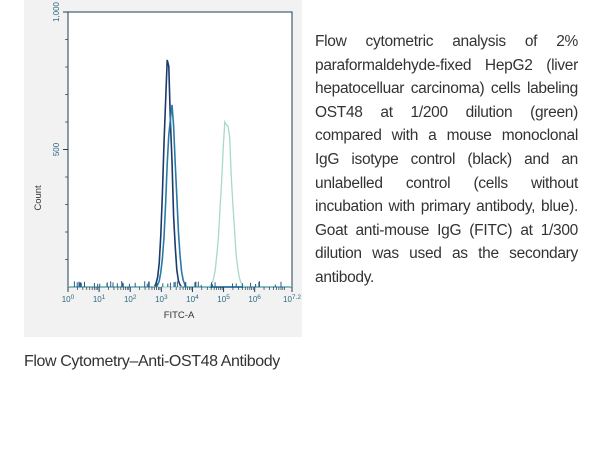 This screenshot has width=600, height=450. Describe the element at coordinates (99, 299) in the screenshot. I see `x-tick-label: 10¹` at that location.